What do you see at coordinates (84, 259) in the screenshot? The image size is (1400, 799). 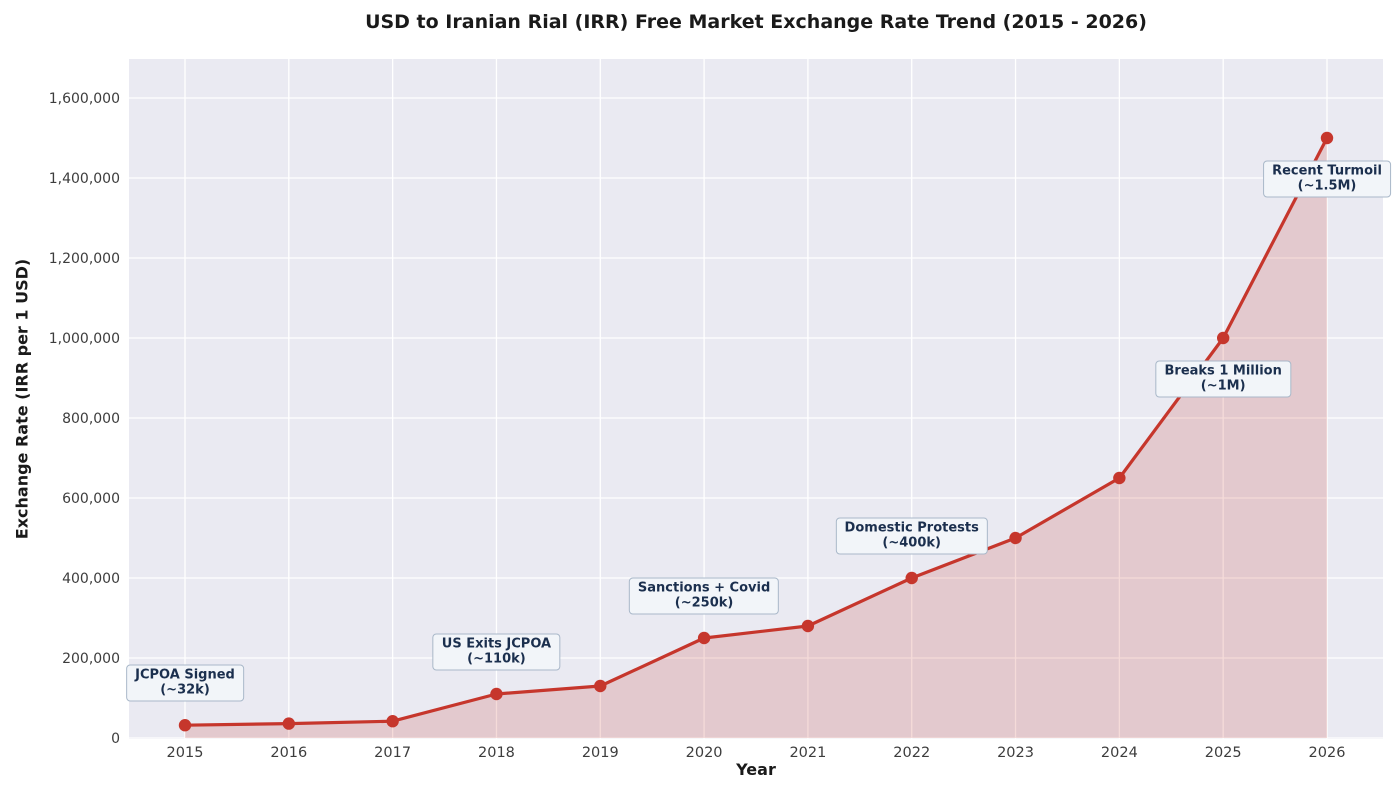 I see `y-tick-label: 1,200,000` at bounding box center [84, 259].